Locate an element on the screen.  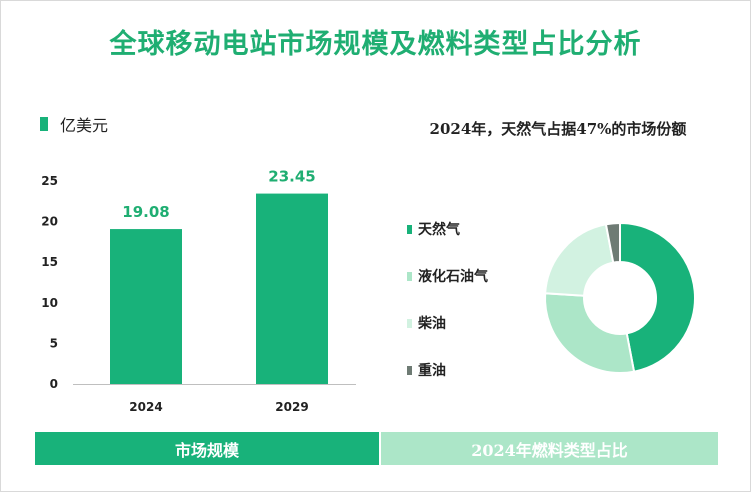
pie-legend-label: 液化石油气 is located at coordinates (453, 277).